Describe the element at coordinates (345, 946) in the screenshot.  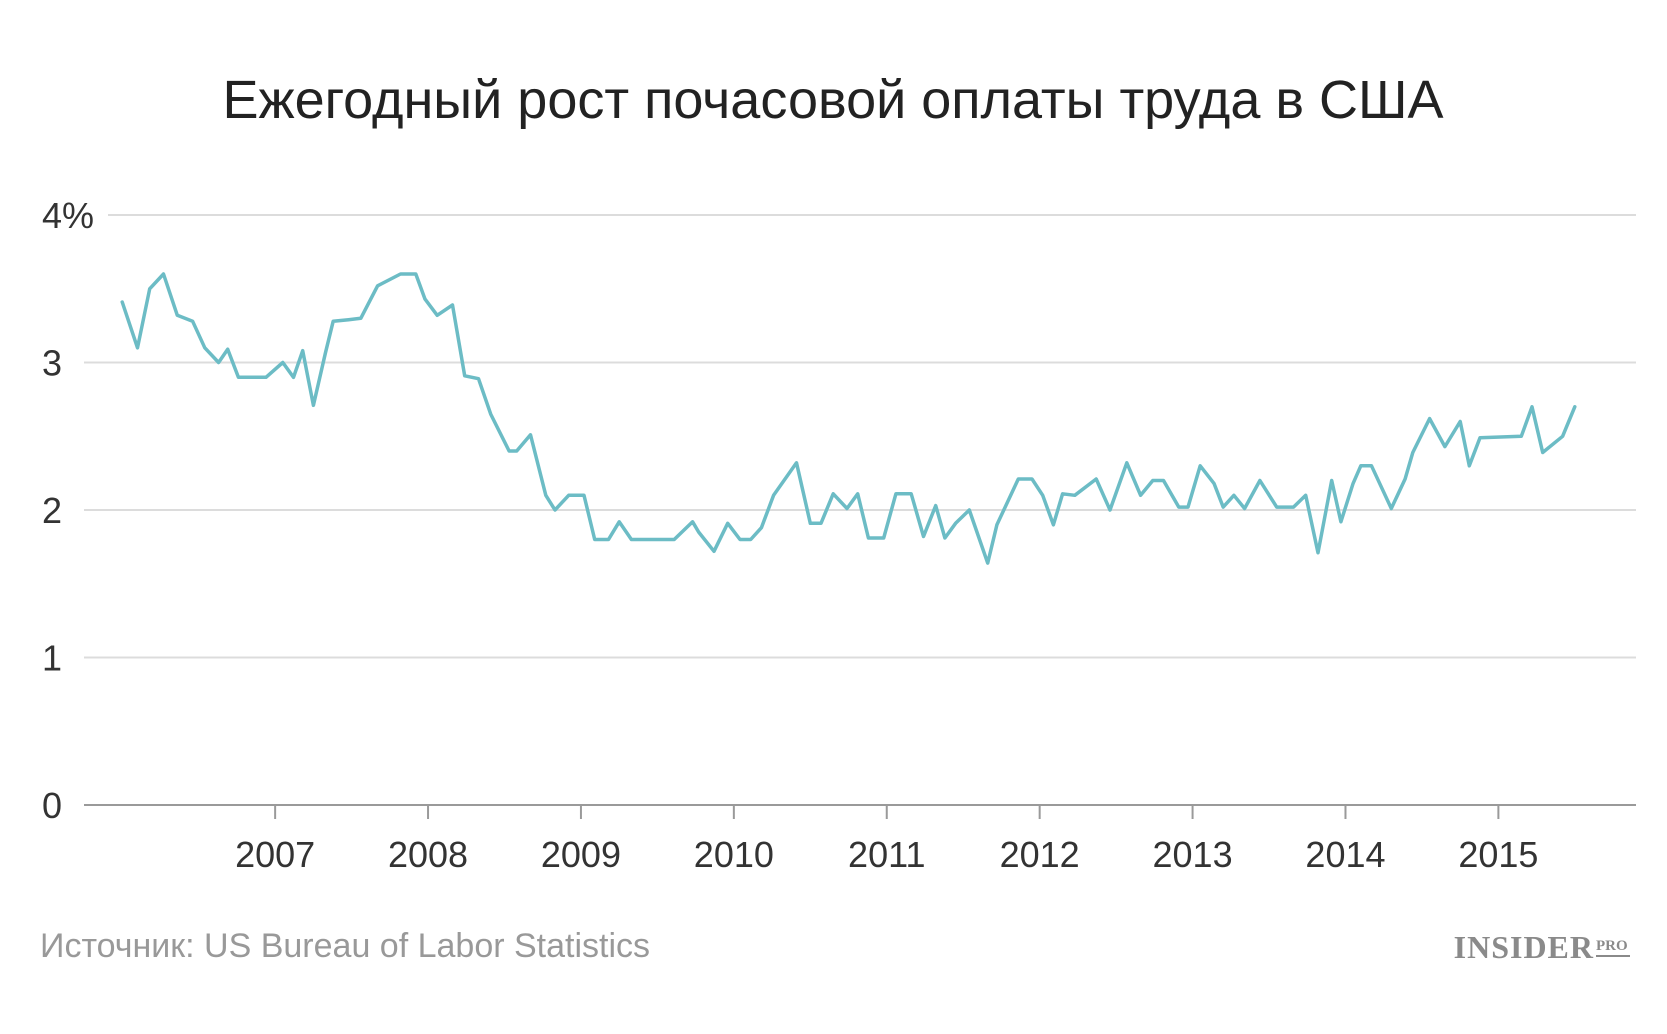
I see `source-note: Источник: US Bureau of Labor Statistics` at that location.